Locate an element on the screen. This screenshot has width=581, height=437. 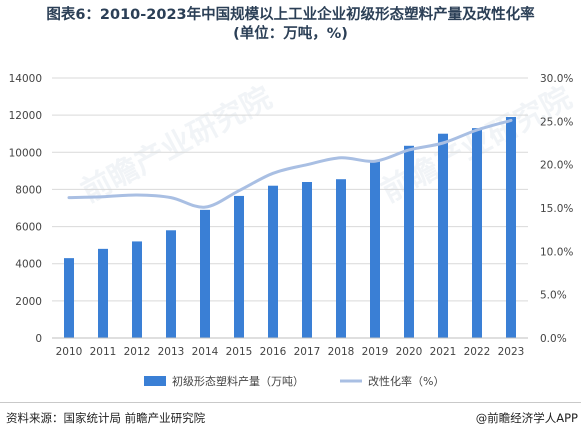
y-axis-right: 0.0% 5.0% 10.0% 15.0% 20.0% 25.0% 30.0% is located at coordinates (556, 209).